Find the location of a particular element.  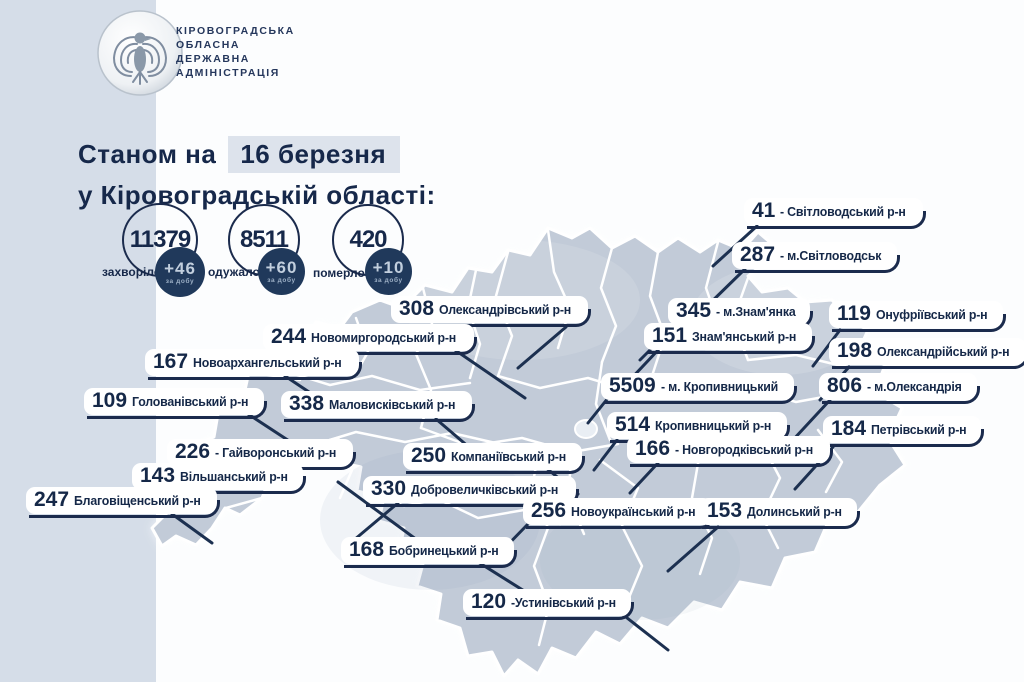

title-line-1: Станом на 16 березня is located at coordinates (257, 154).